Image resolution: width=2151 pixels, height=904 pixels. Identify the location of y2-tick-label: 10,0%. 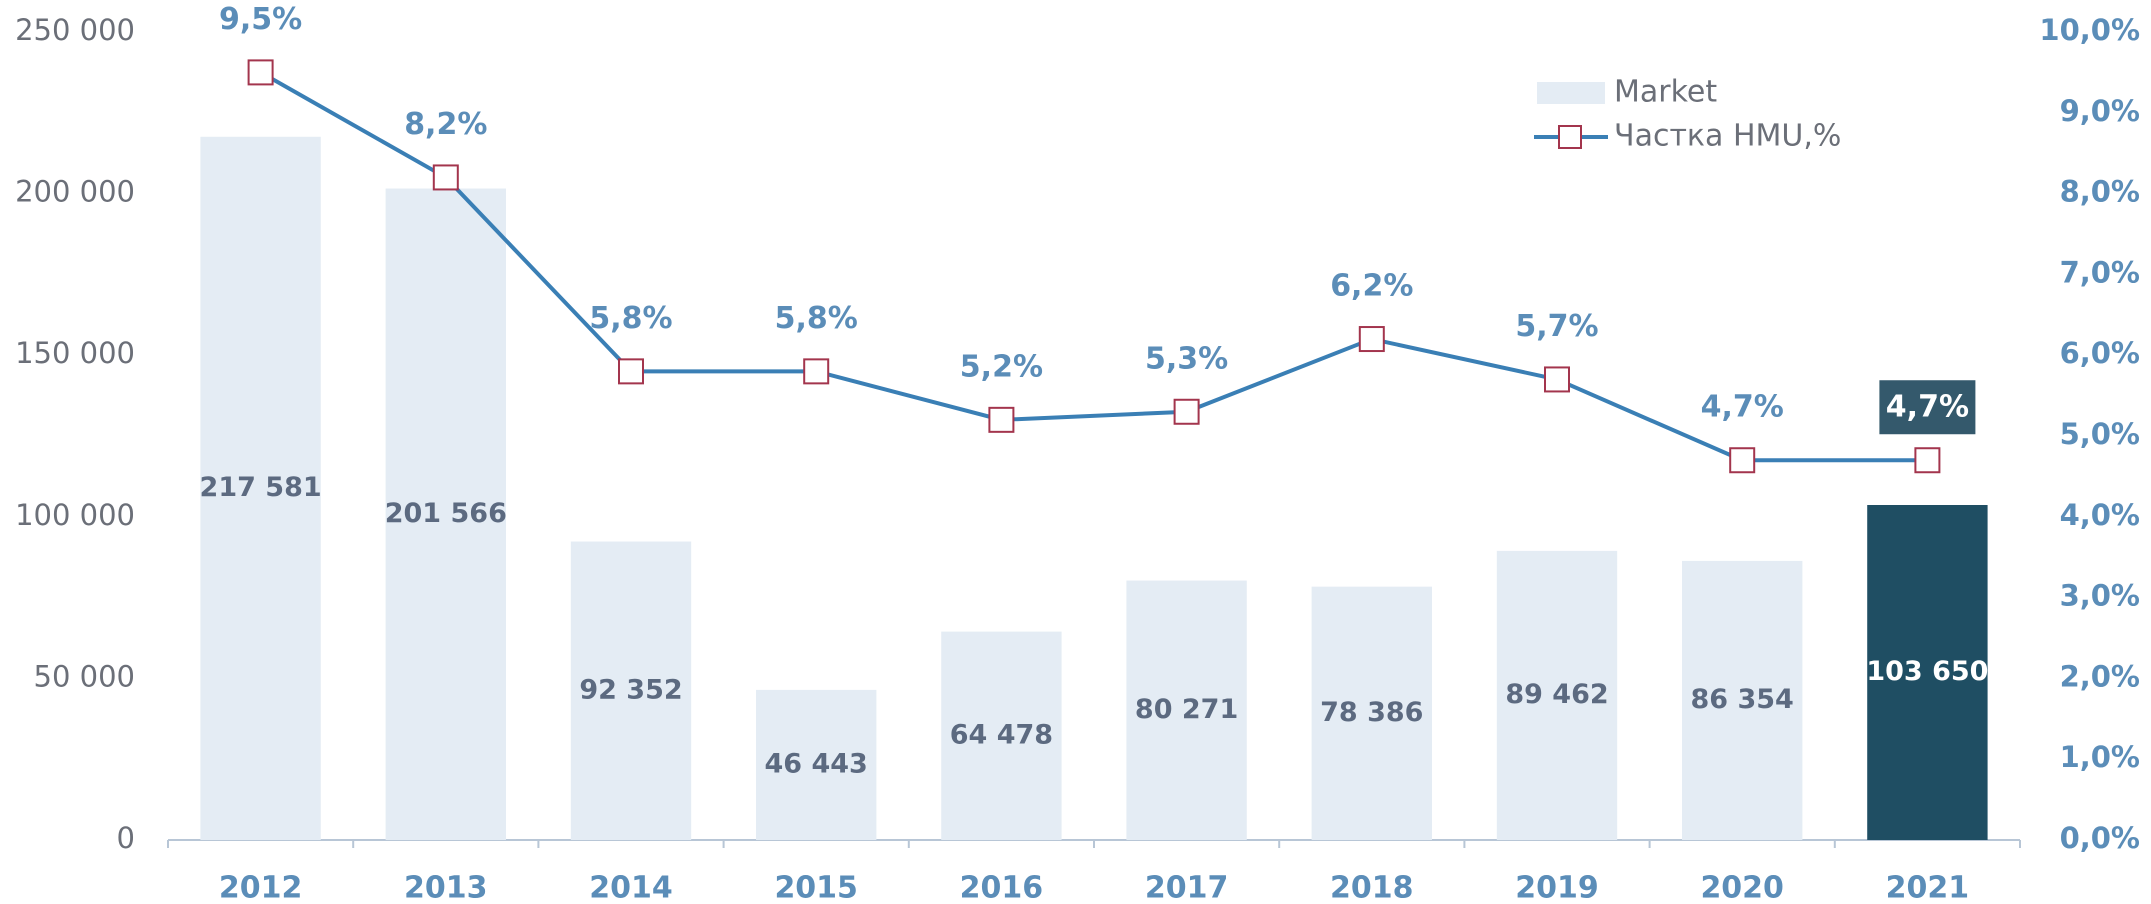
(2089, 30).